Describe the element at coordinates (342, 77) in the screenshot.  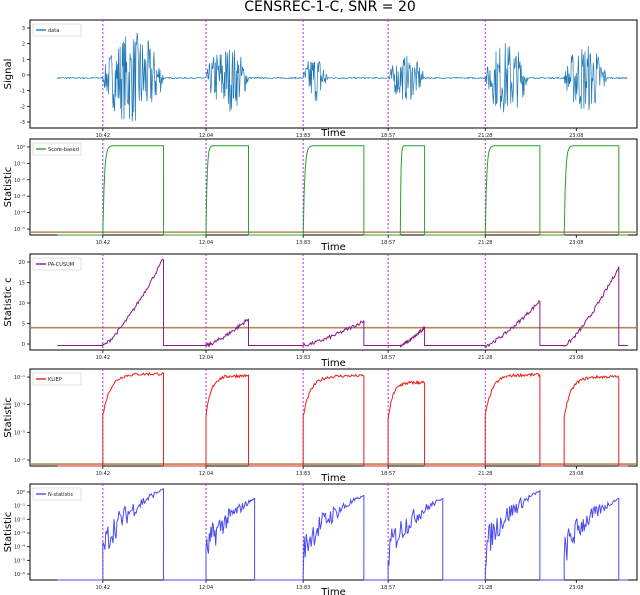
I see `signal-line` at that location.